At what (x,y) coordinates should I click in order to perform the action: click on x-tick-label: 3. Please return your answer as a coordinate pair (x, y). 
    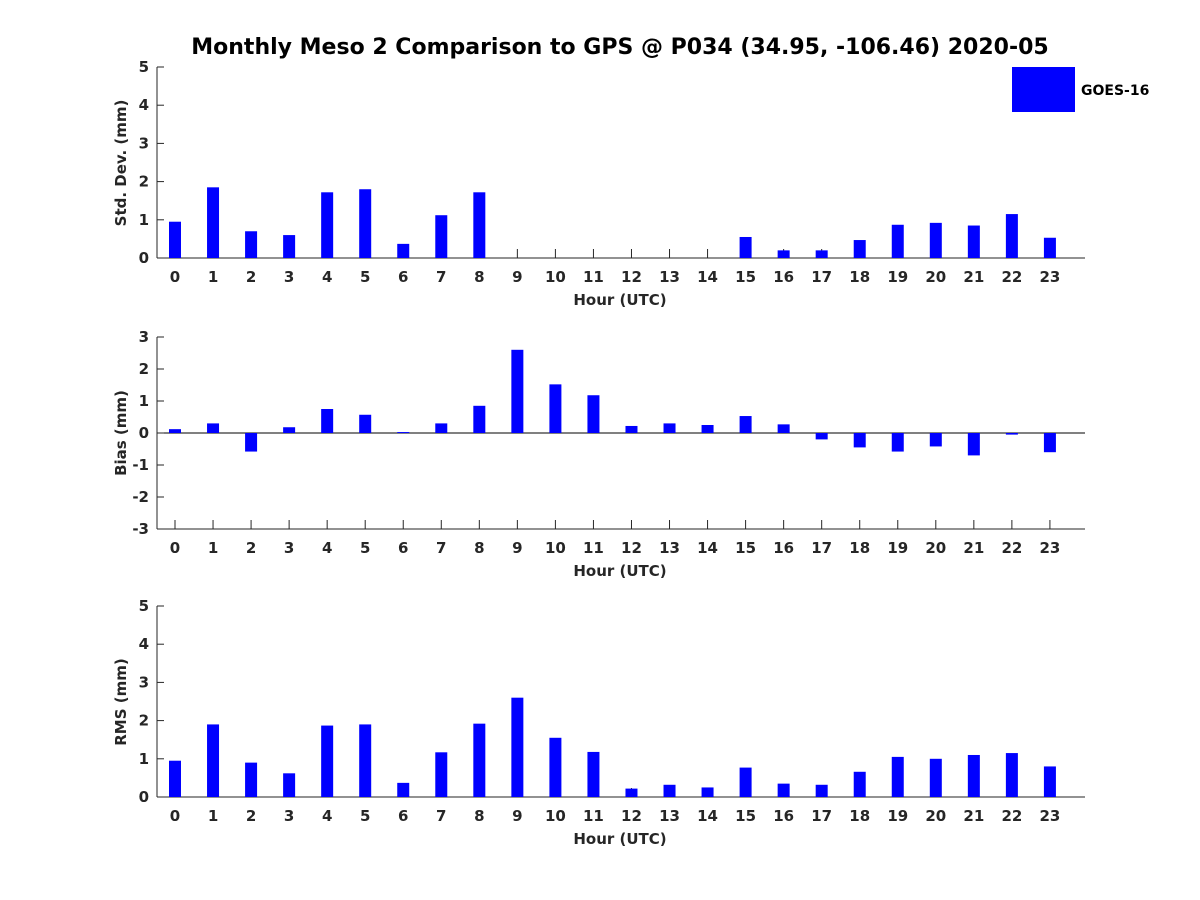
    Looking at the image, I should click on (289, 816).